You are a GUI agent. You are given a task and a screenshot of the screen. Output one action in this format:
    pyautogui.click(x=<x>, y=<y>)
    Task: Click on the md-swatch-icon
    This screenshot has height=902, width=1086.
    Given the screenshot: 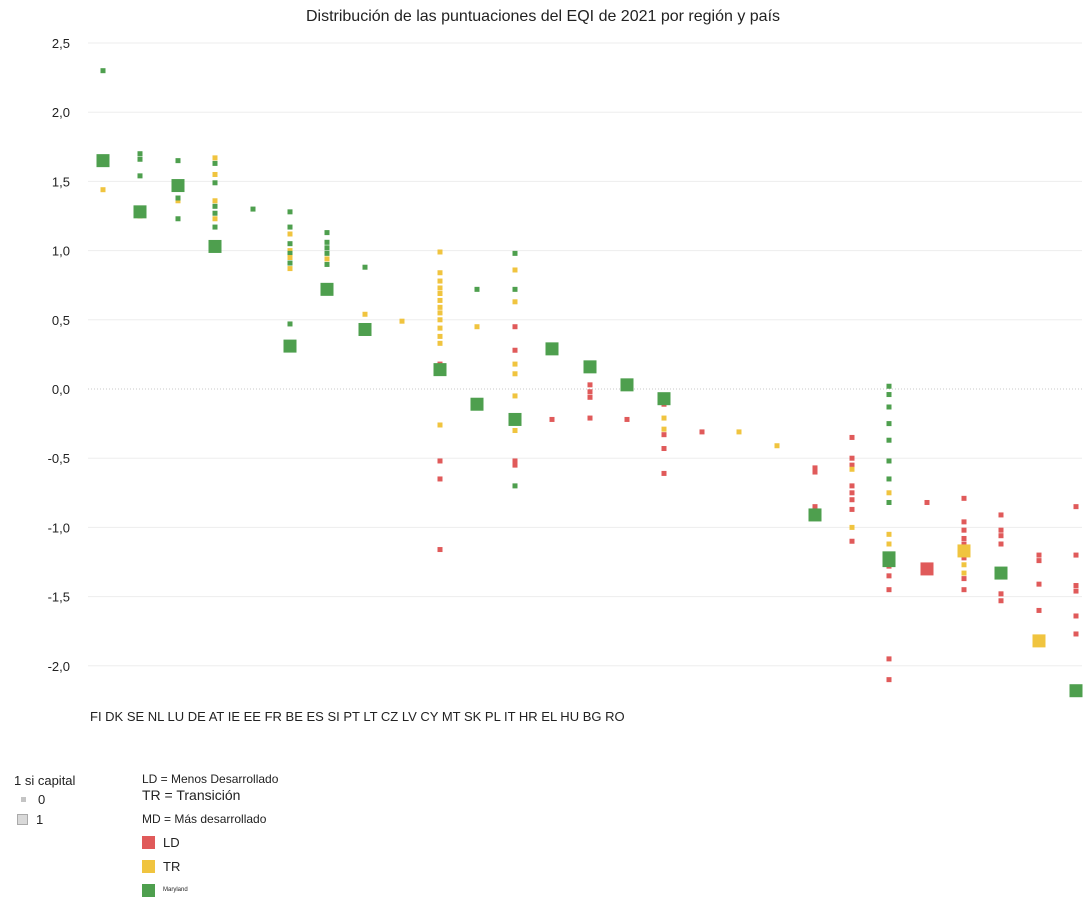 What is the action you would take?
    pyautogui.click(x=148, y=890)
    